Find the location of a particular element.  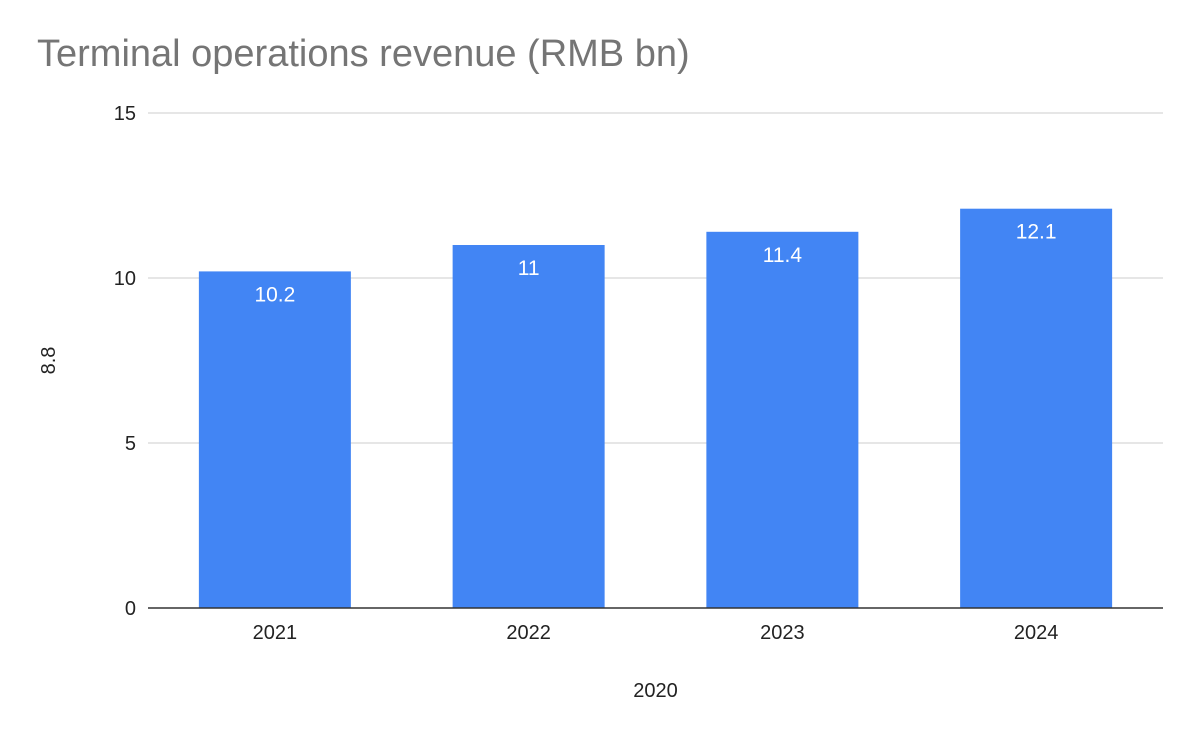

y-axis-ticks: 0 5 10 15 is located at coordinates (125, 361).